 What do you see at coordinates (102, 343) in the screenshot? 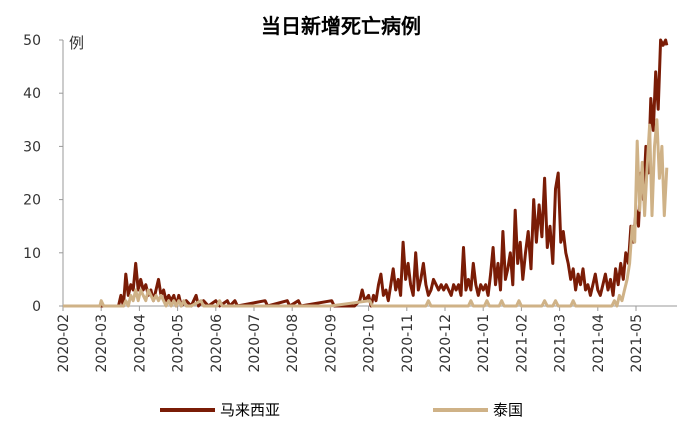
I see `x-tick-label: 2020-03` at bounding box center [102, 343].